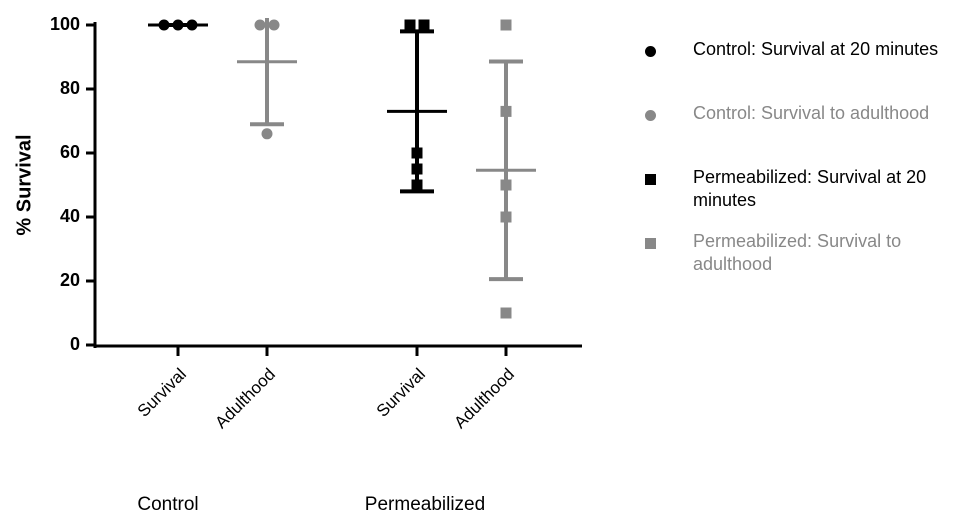  Describe the element at coordinates (425, 504) in the screenshot. I see `group-label: Permeabilized` at that location.